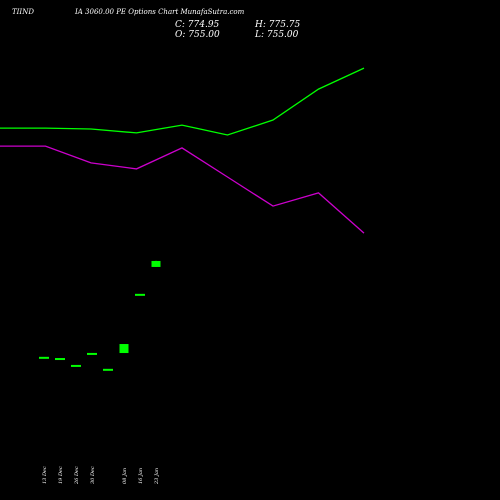  Describe the element at coordinates (125, 476) in the screenshot. I see `x-tick-label: 08 Jan` at that location.